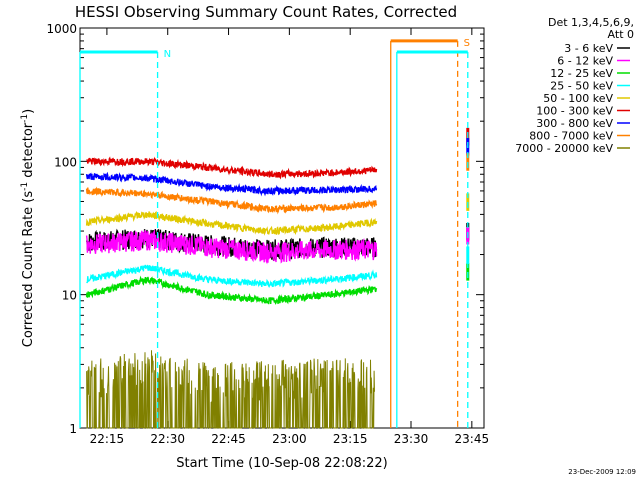 The image size is (640, 480). Describe the element at coordinates (591, 22) in the screenshot. I see `legend-header-line1: Det 1,3,4,5,6,9,` at that location.